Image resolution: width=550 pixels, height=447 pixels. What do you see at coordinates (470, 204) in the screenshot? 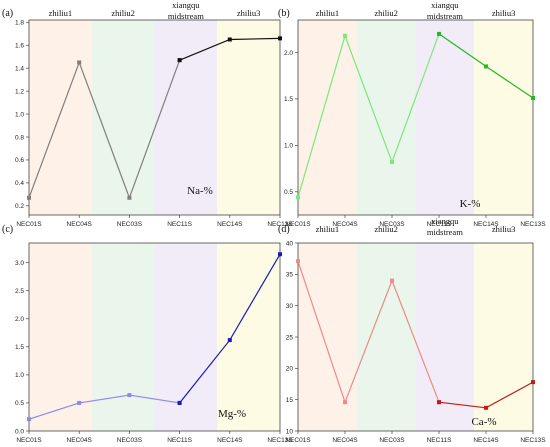
I see `element-annotation: K-%` at bounding box center [470, 204].